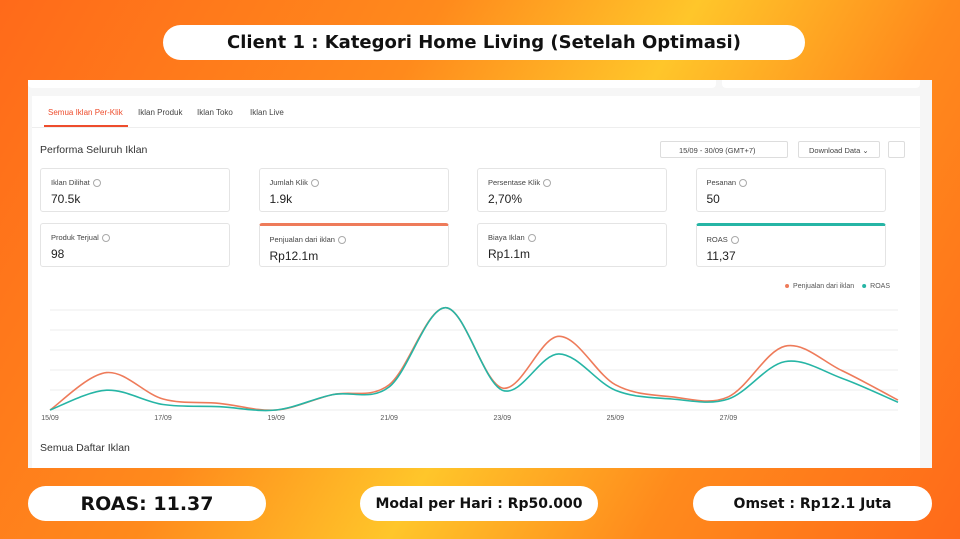 The width and height of the screenshot is (960, 539). I want to click on metric-label-text: Iklan Dilihat, so click(70, 182).